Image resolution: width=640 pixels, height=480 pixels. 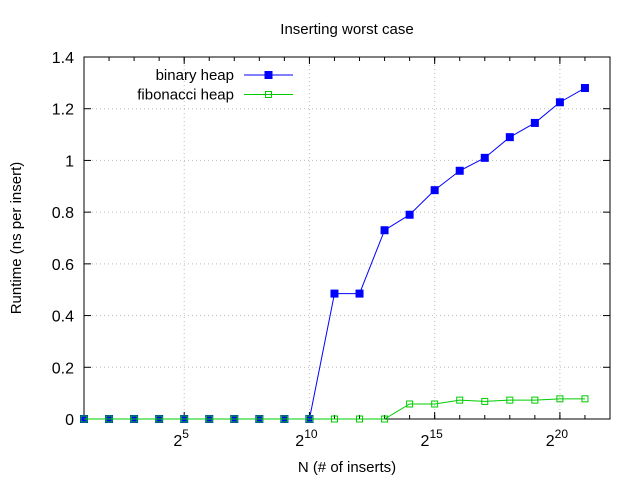 I want to click on x-tick-label: 220, so click(x=557, y=438).